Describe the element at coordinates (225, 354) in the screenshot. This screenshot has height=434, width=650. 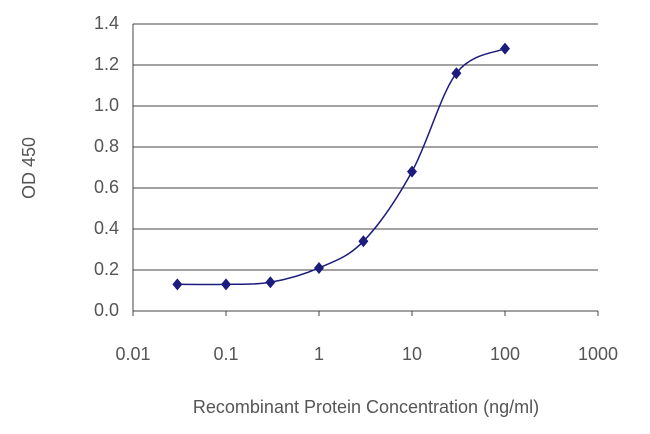
I see `x-tick-label: 0.1` at that location.